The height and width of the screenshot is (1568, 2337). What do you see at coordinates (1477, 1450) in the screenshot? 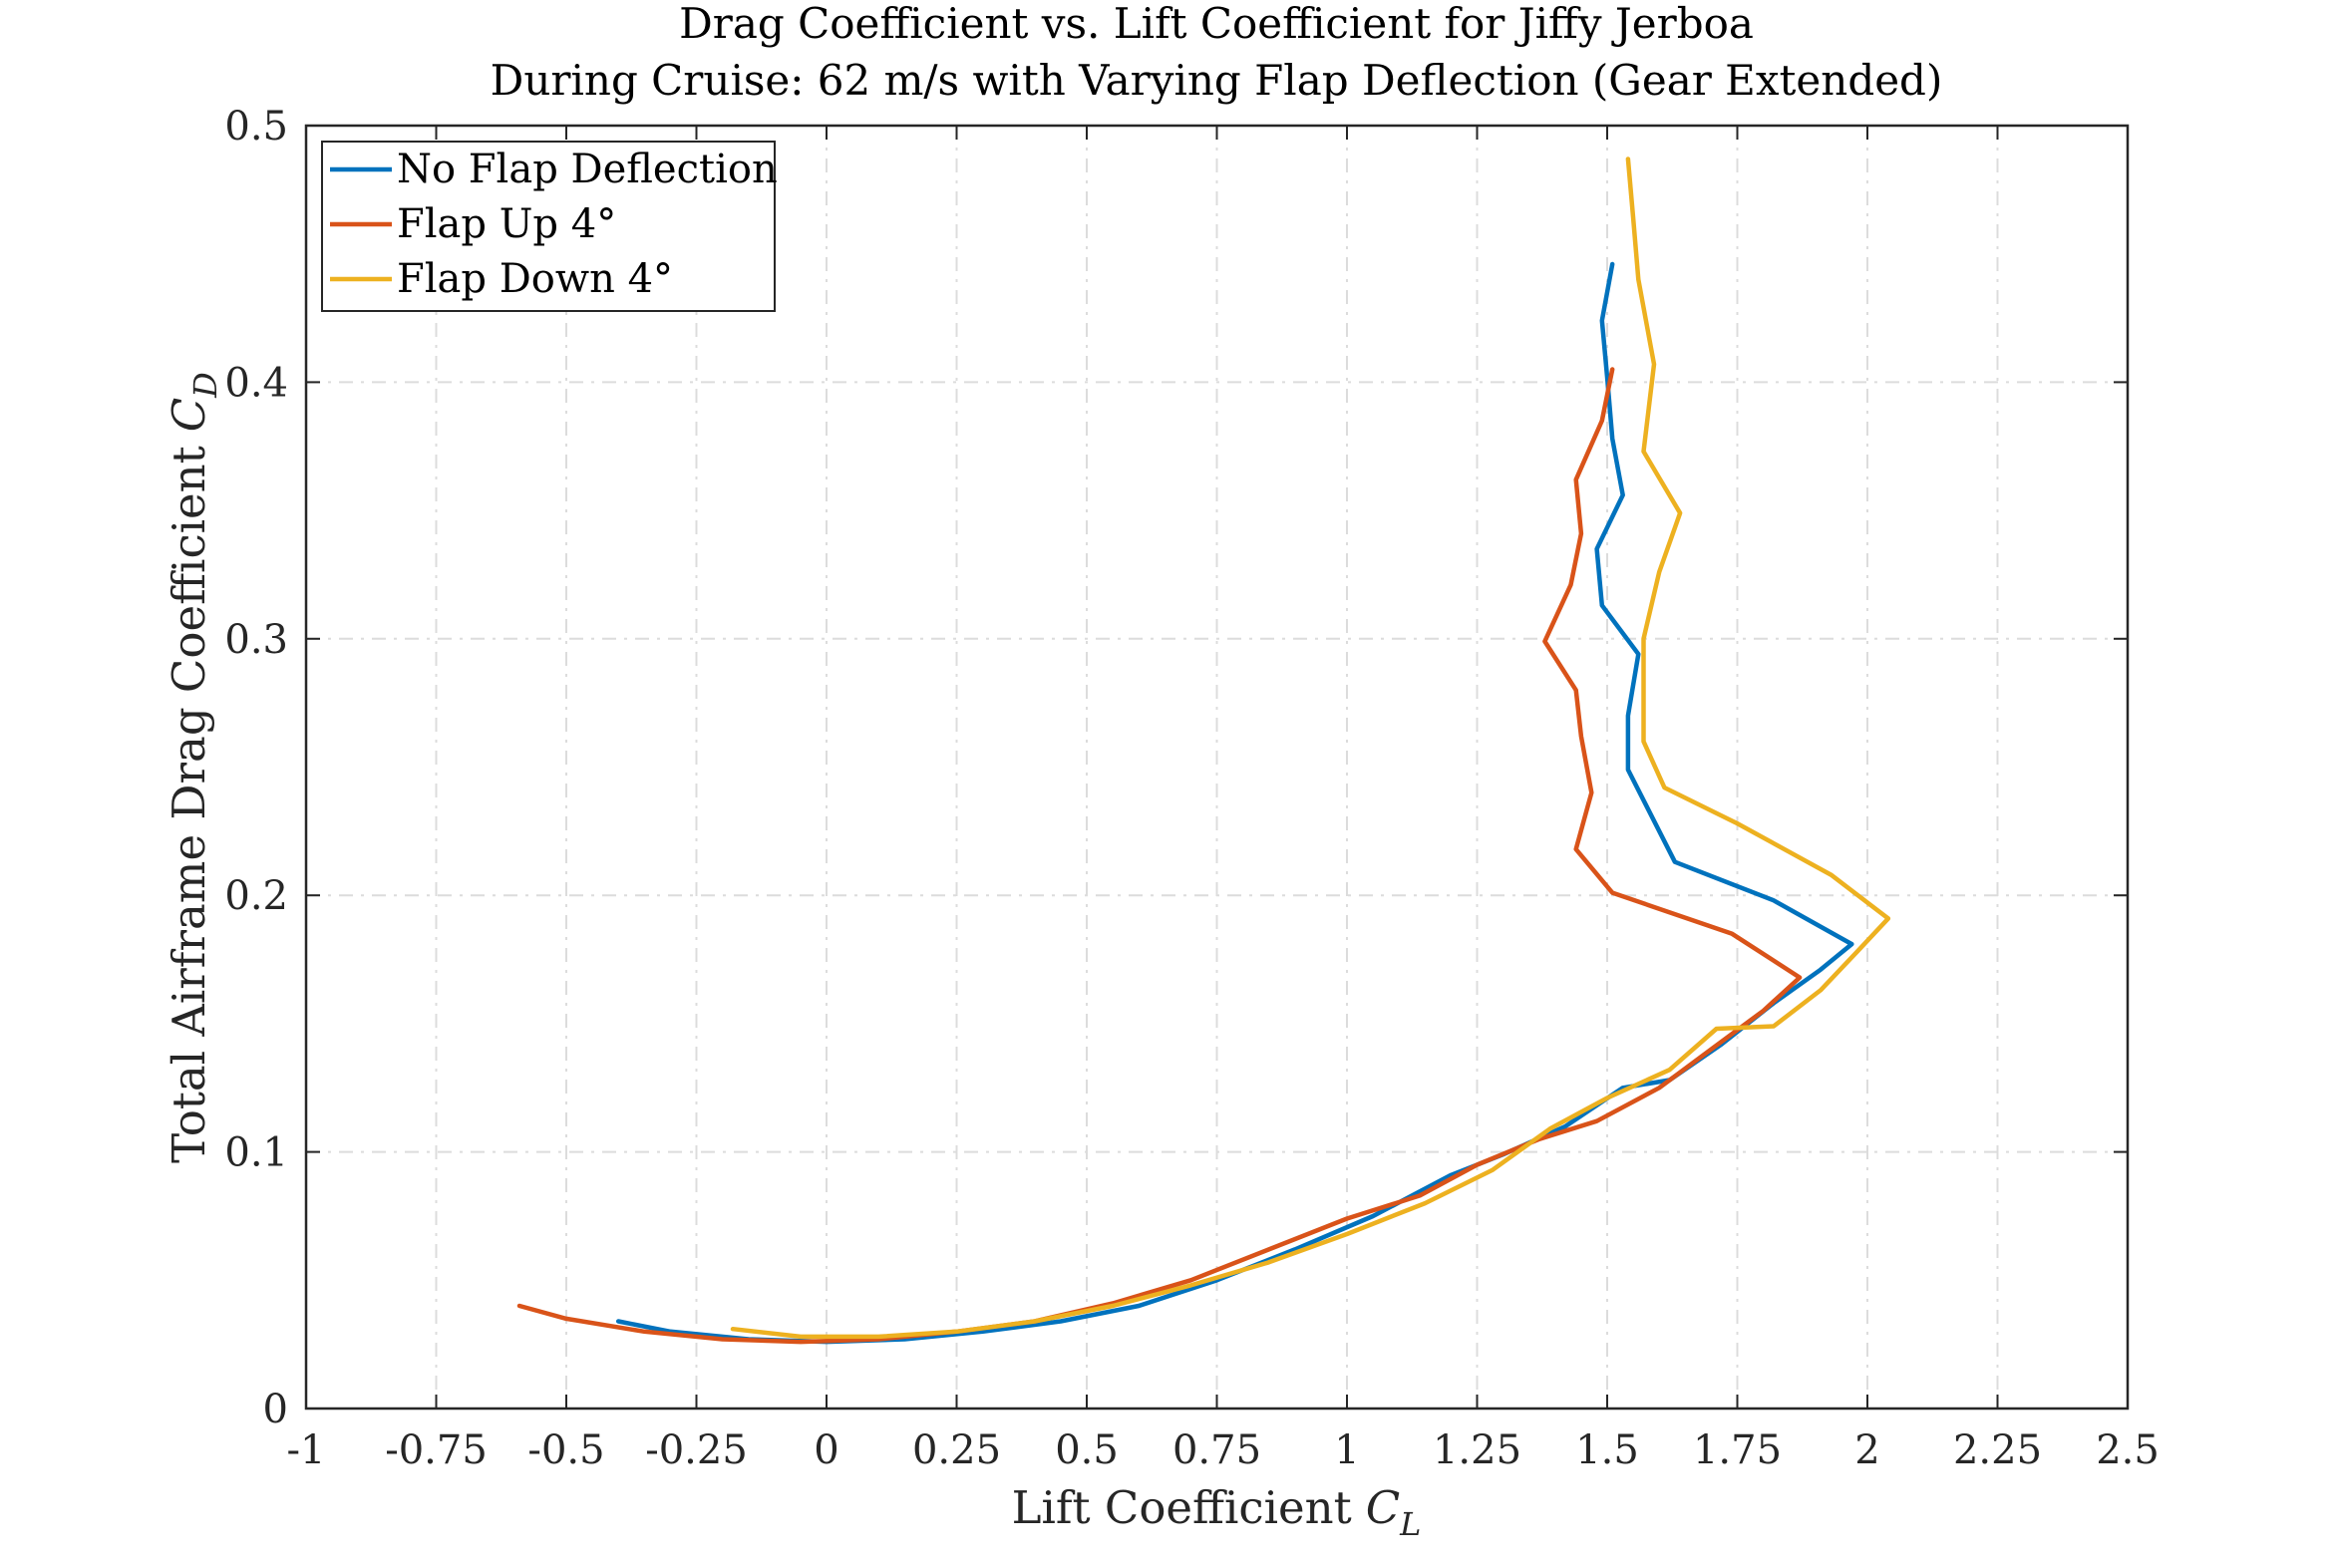
I see `x-tick-label: 1.25` at bounding box center [1477, 1450].